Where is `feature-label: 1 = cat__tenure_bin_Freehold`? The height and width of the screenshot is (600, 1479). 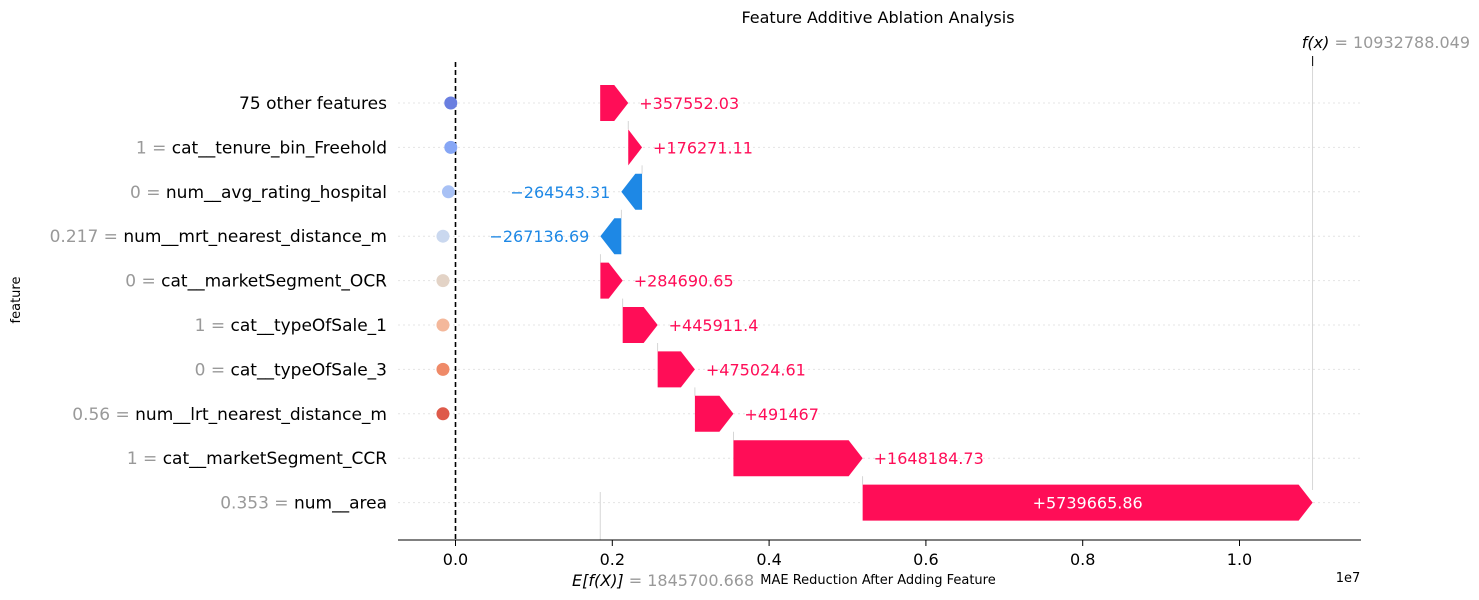
feature-label: 1 = cat__tenure_bin_Freehold is located at coordinates (261, 148).